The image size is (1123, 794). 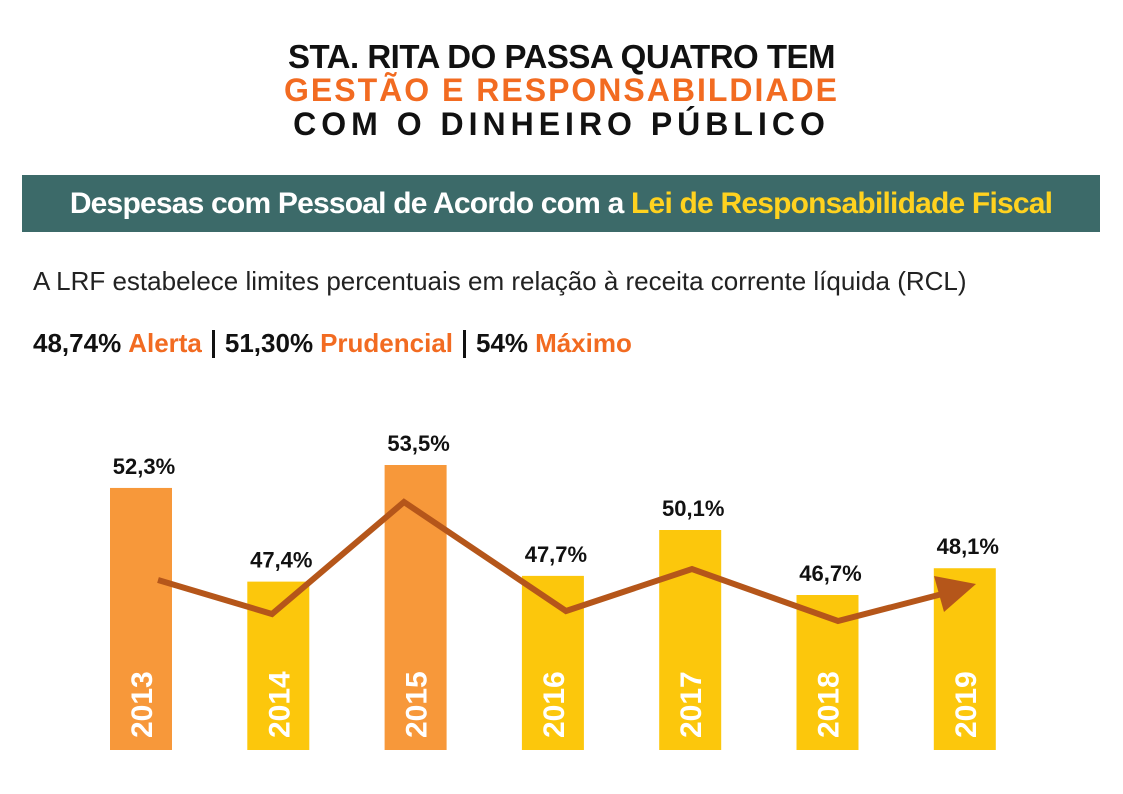 I want to click on trend-arrowhead, so click(x=955, y=594).